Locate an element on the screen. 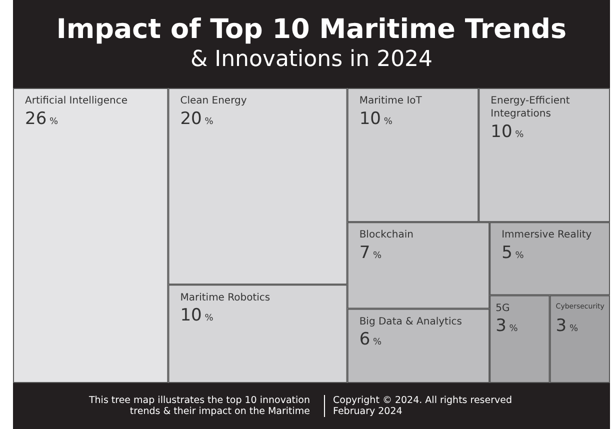 Image resolution: width=613 pixels, height=429 pixels. category-label: Maritime IoT is located at coordinates (391, 101).